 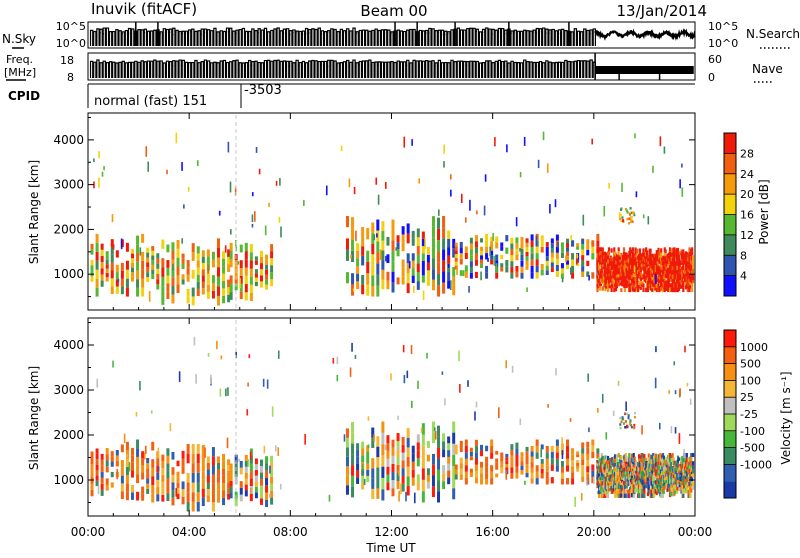 I want to click on freq-unit: [MHz], so click(x=20, y=72).